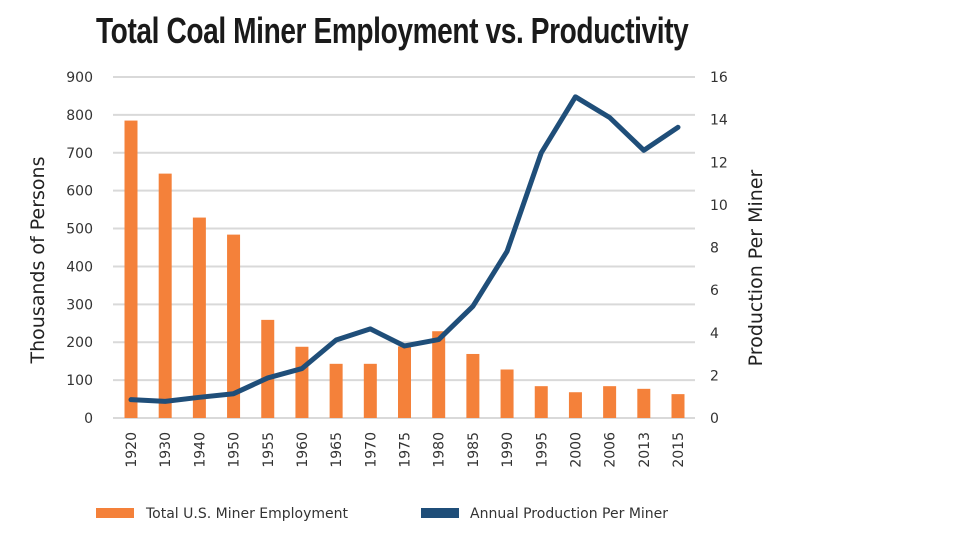  What do you see at coordinates (371, 450) in the screenshot?
I see `x-tick-label: 1970` at bounding box center [371, 450].